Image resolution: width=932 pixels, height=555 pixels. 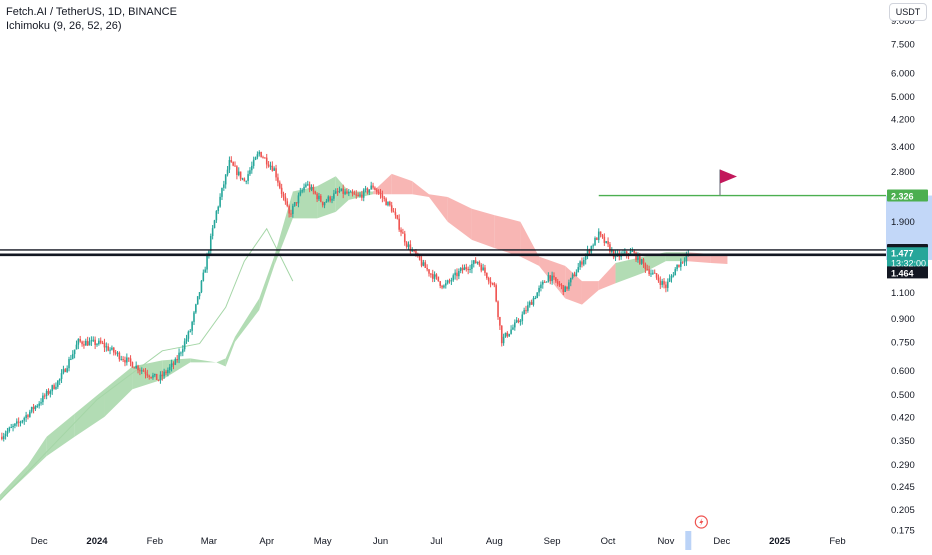 I want to click on x-tick-label: 2025, so click(x=780, y=541).